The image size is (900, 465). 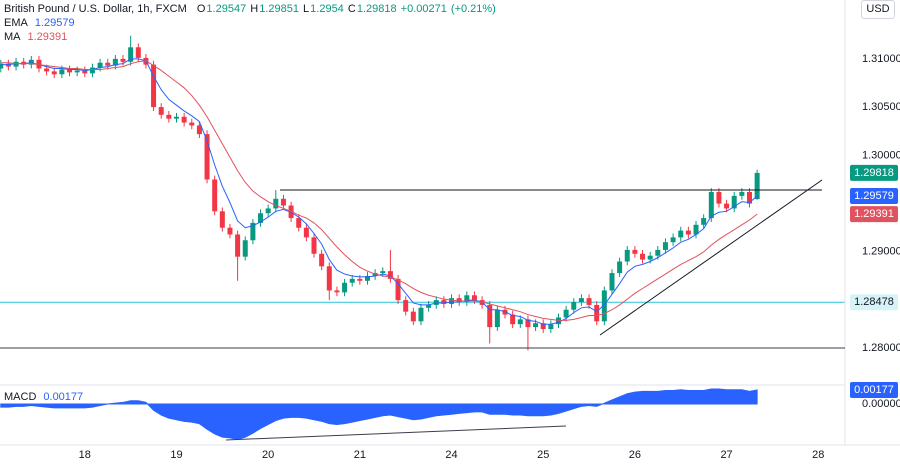 What do you see at coordinates (451, 455) in the screenshot?
I see `x-tick-label: 24` at bounding box center [451, 455].